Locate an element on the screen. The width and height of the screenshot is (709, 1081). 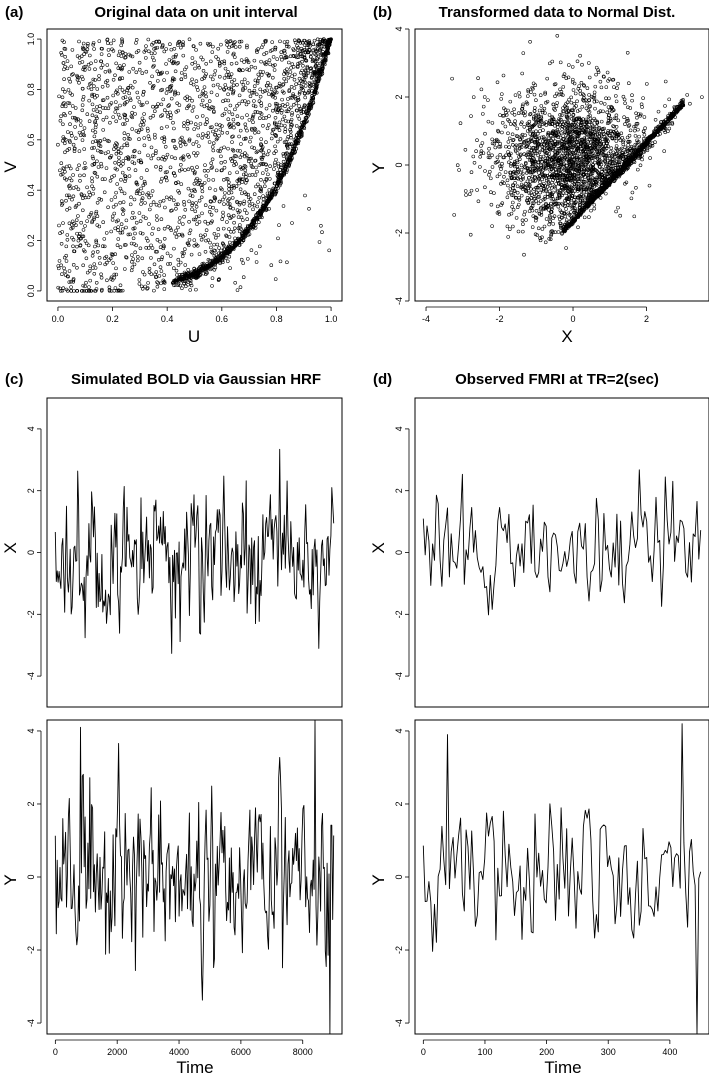
panel-c-title: Simulated BOLD via Gaussian HRF is located at coordinates (196, 379).